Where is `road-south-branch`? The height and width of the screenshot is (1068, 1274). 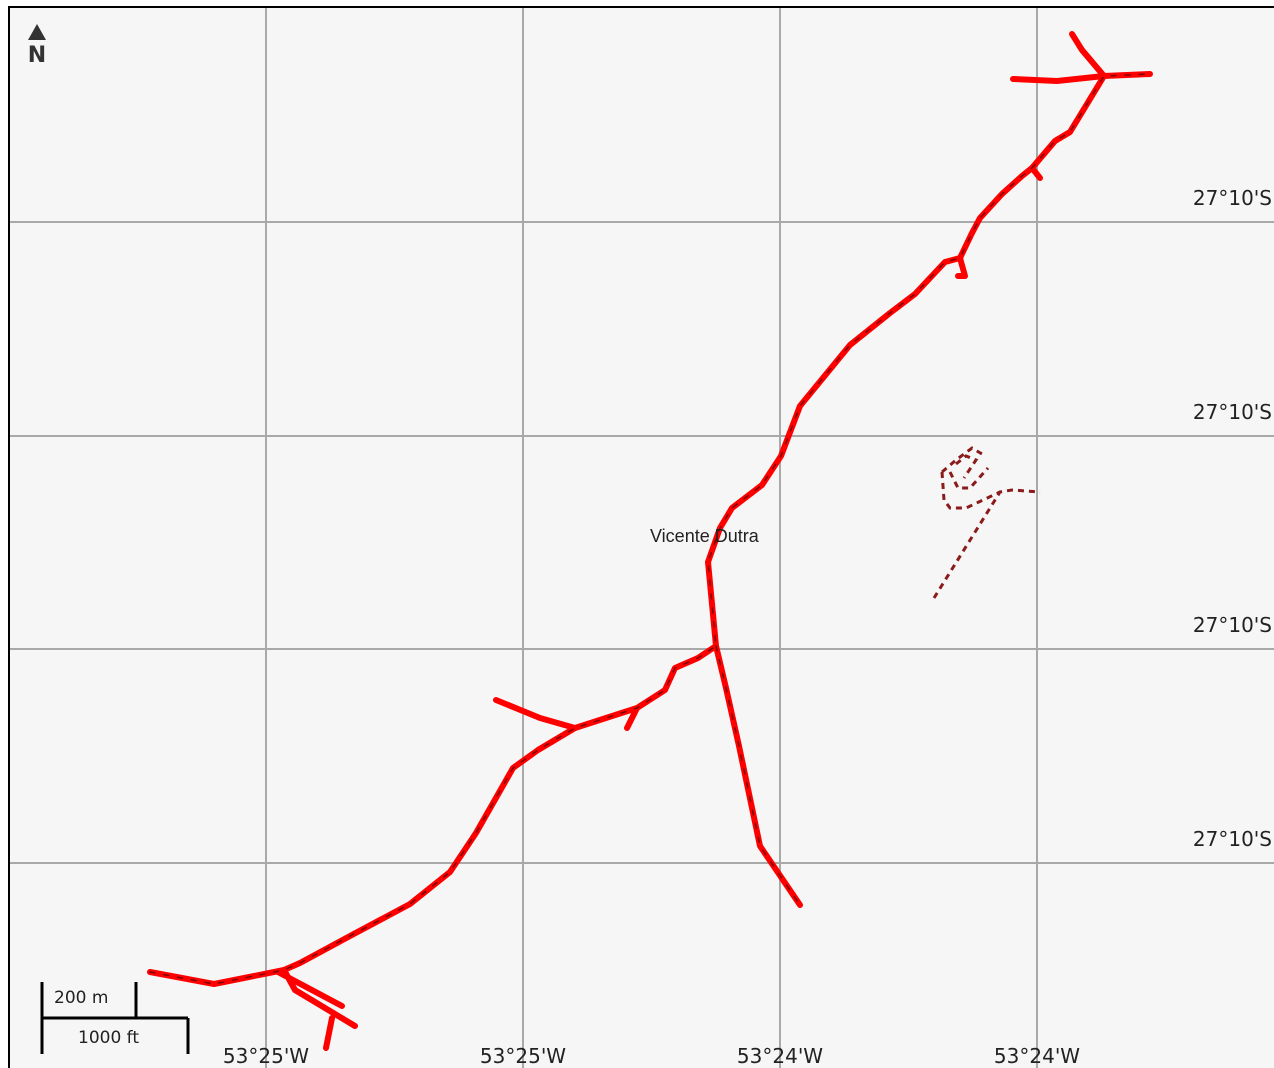 road-south-branch is located at coordinates (758, 775).